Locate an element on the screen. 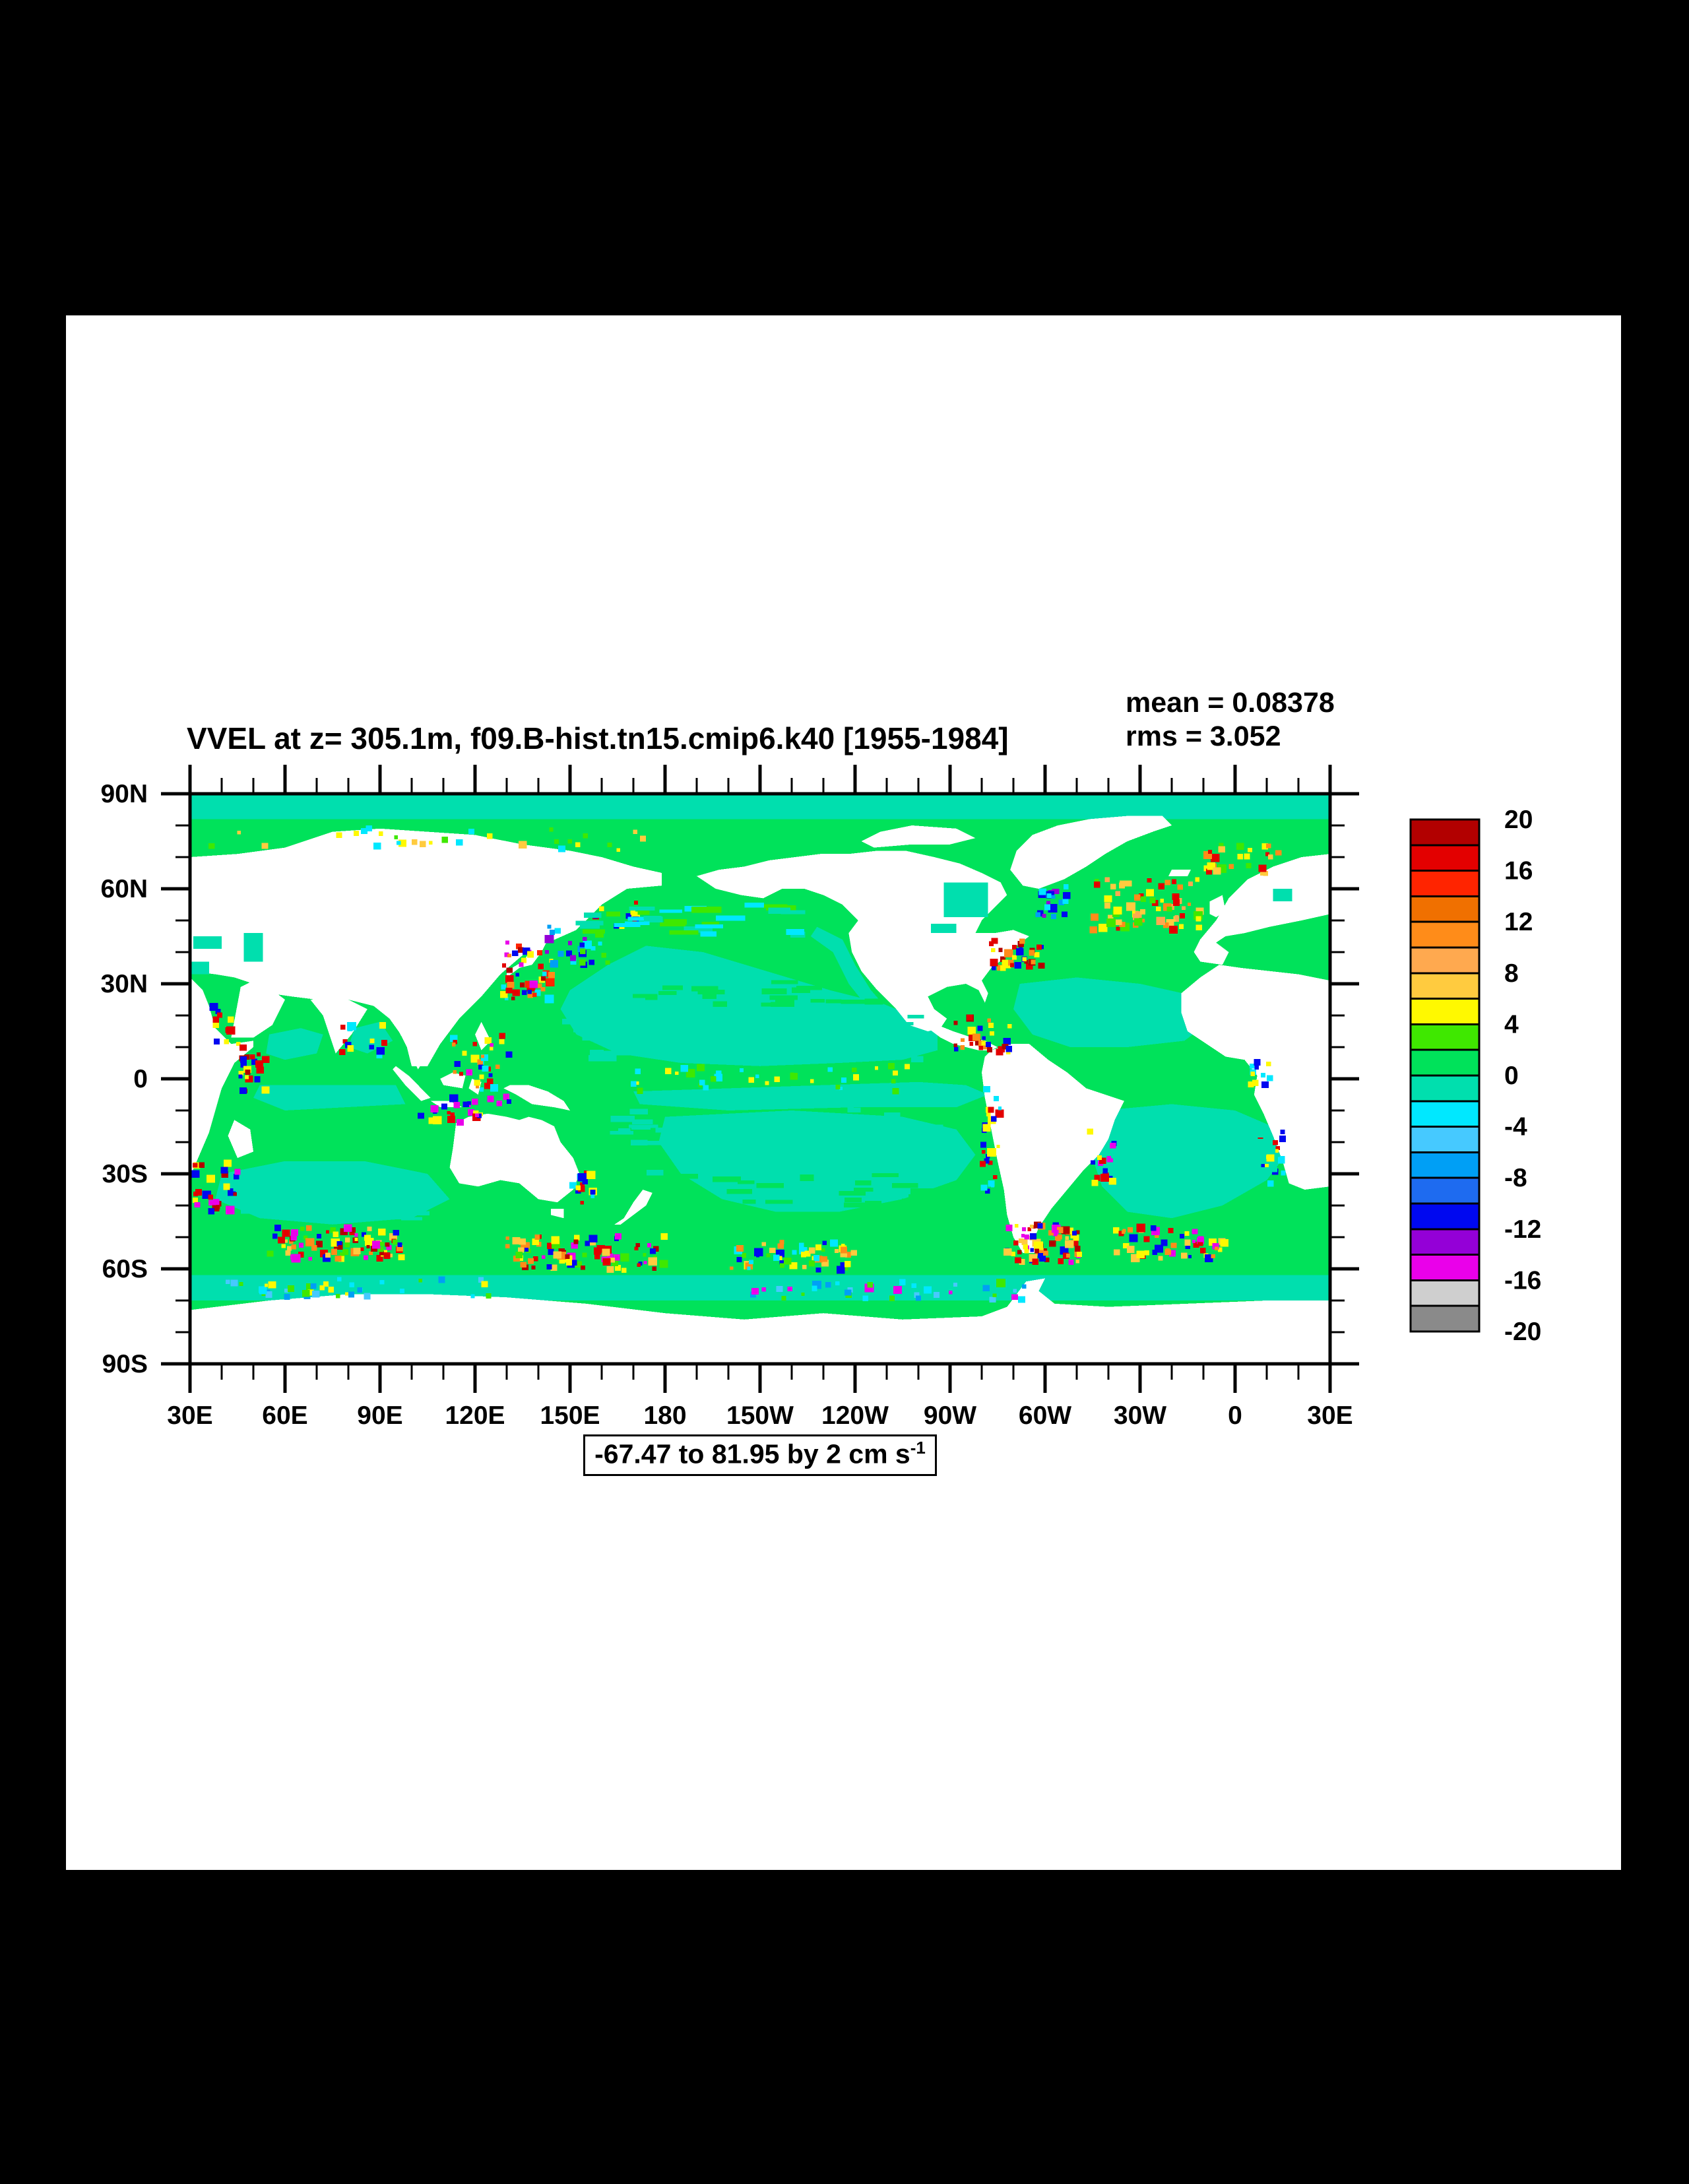 The image size is (1689, 2184). land-europe is located at coordinates (1262, 909).